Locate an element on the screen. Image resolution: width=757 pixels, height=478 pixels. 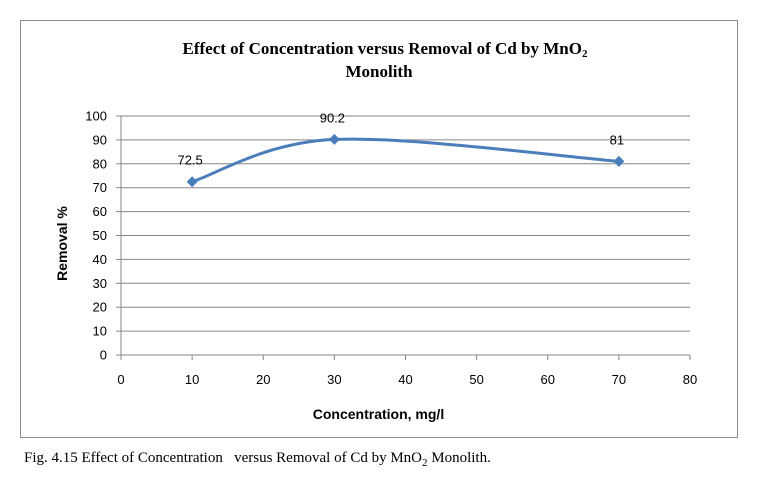
y-tick-label: 60 is located at coordinates (100, 211).